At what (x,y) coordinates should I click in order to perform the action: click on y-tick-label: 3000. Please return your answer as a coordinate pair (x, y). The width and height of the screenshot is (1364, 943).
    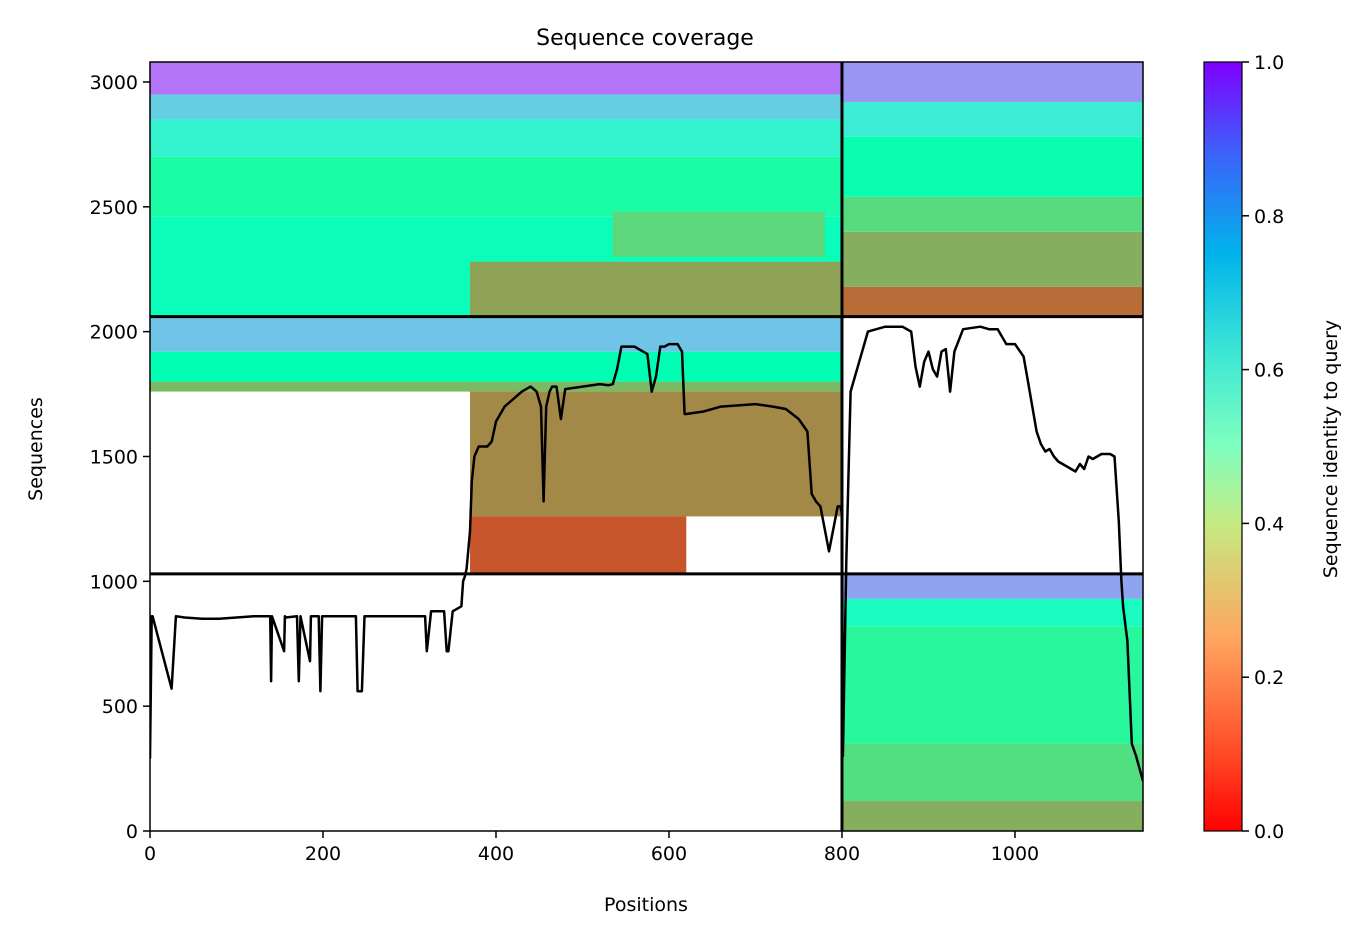
    Looking at the image, I should click on (114, 83).